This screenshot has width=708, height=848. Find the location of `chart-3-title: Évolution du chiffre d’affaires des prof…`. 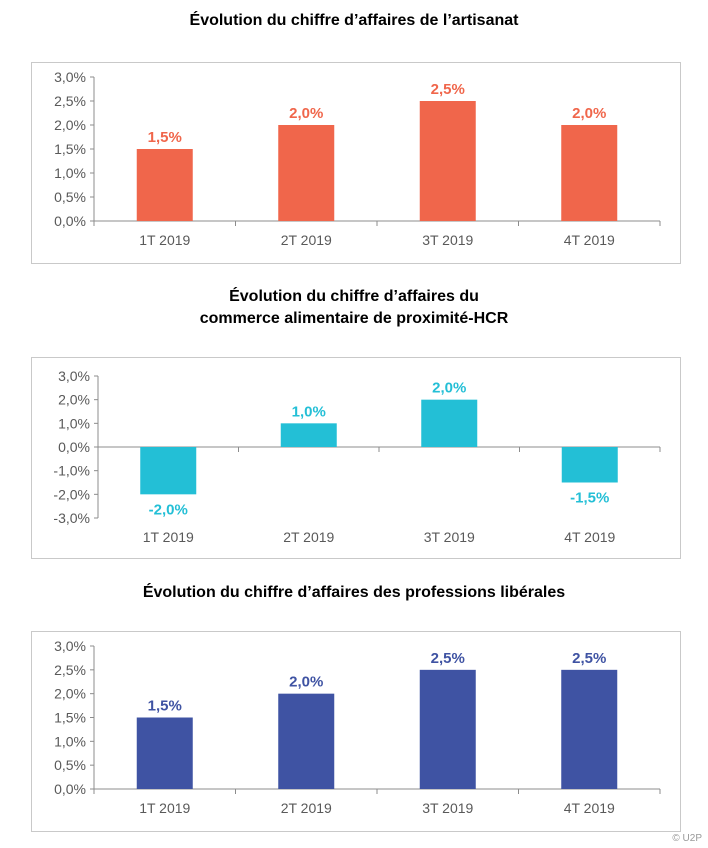

chart-3-title: Évolution du chiffre d’affaires des prof… is located at coordinates (354, 592).